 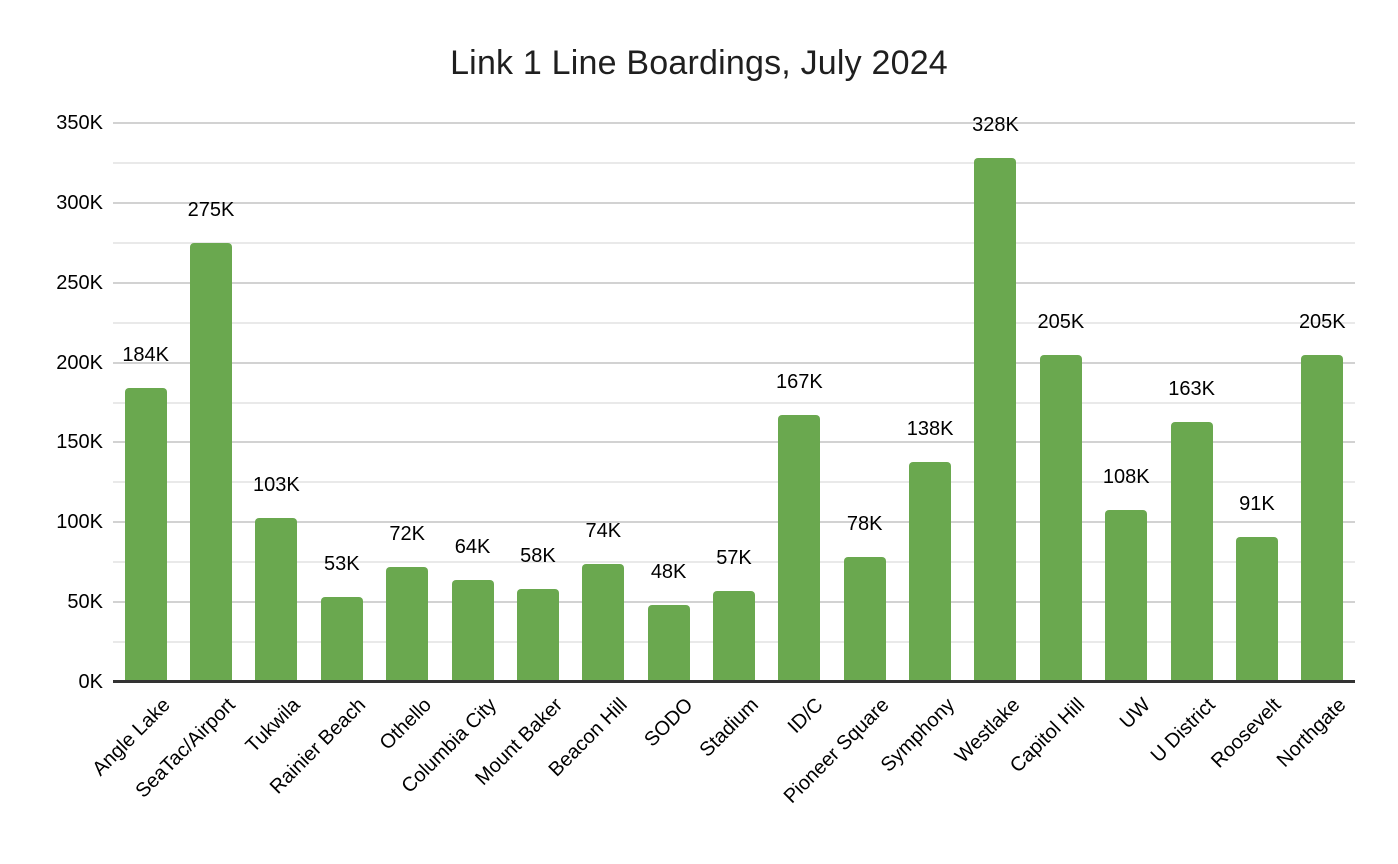 I want to click on bar-slot: 275K, so click(x=210, y=402).